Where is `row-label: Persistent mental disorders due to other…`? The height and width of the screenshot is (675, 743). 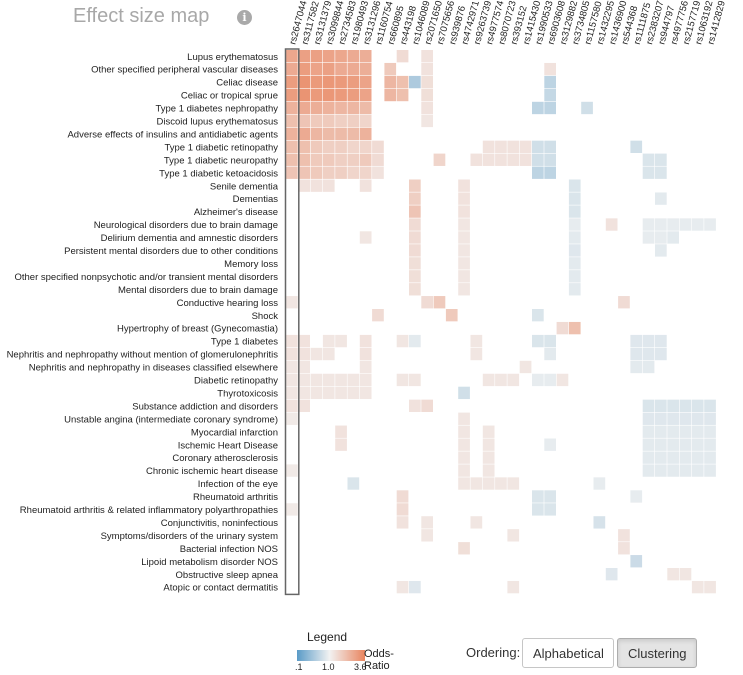 row-label: Persistent mental disorders due to other… is located at coordinates (171, 251).